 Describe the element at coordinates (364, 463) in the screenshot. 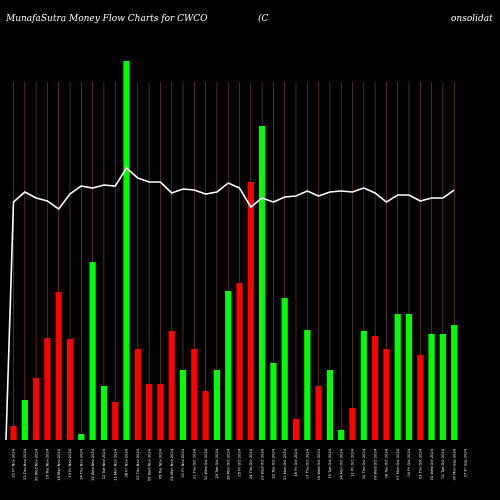

I see `x-tick-label: 10 Thu Oct 2024` at that location.